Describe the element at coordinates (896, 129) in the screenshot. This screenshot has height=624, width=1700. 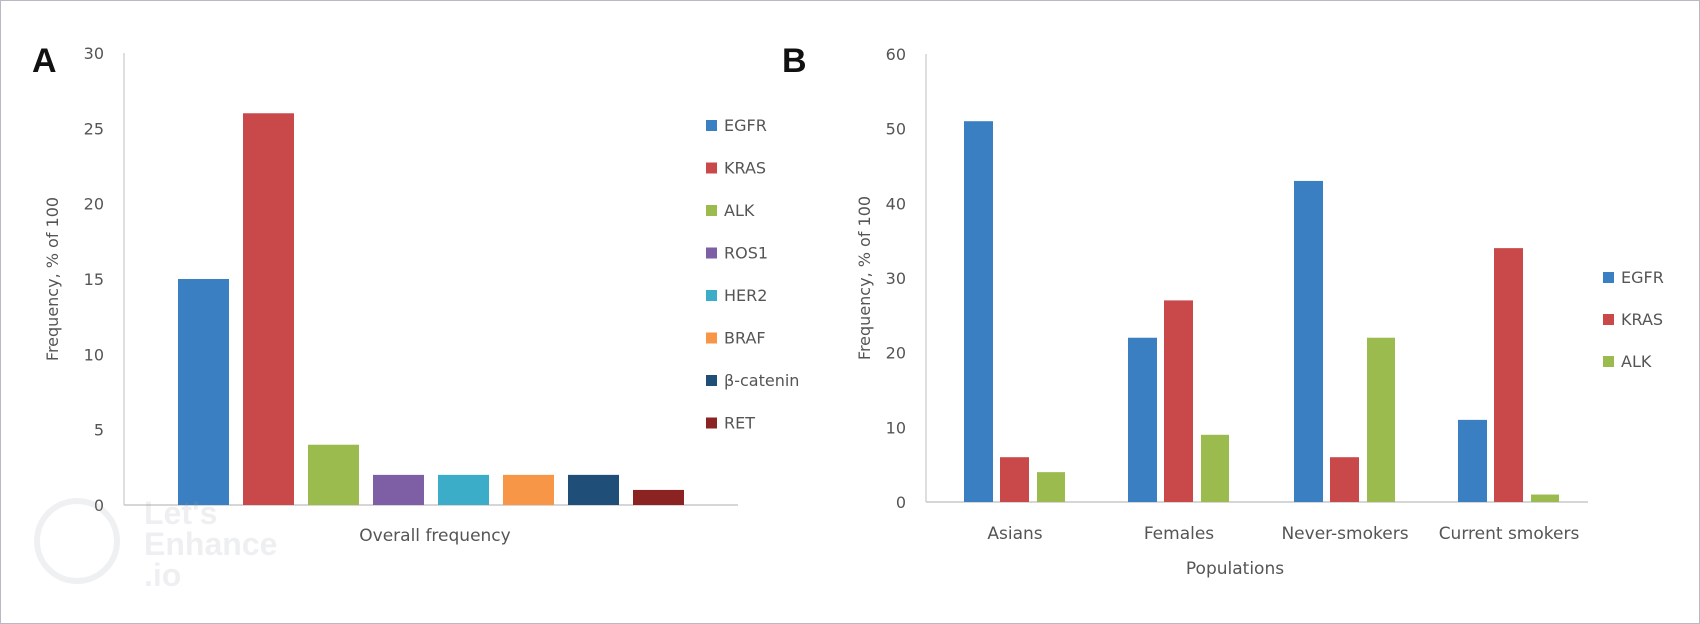
I see `y-tick-label: 50` at that location.